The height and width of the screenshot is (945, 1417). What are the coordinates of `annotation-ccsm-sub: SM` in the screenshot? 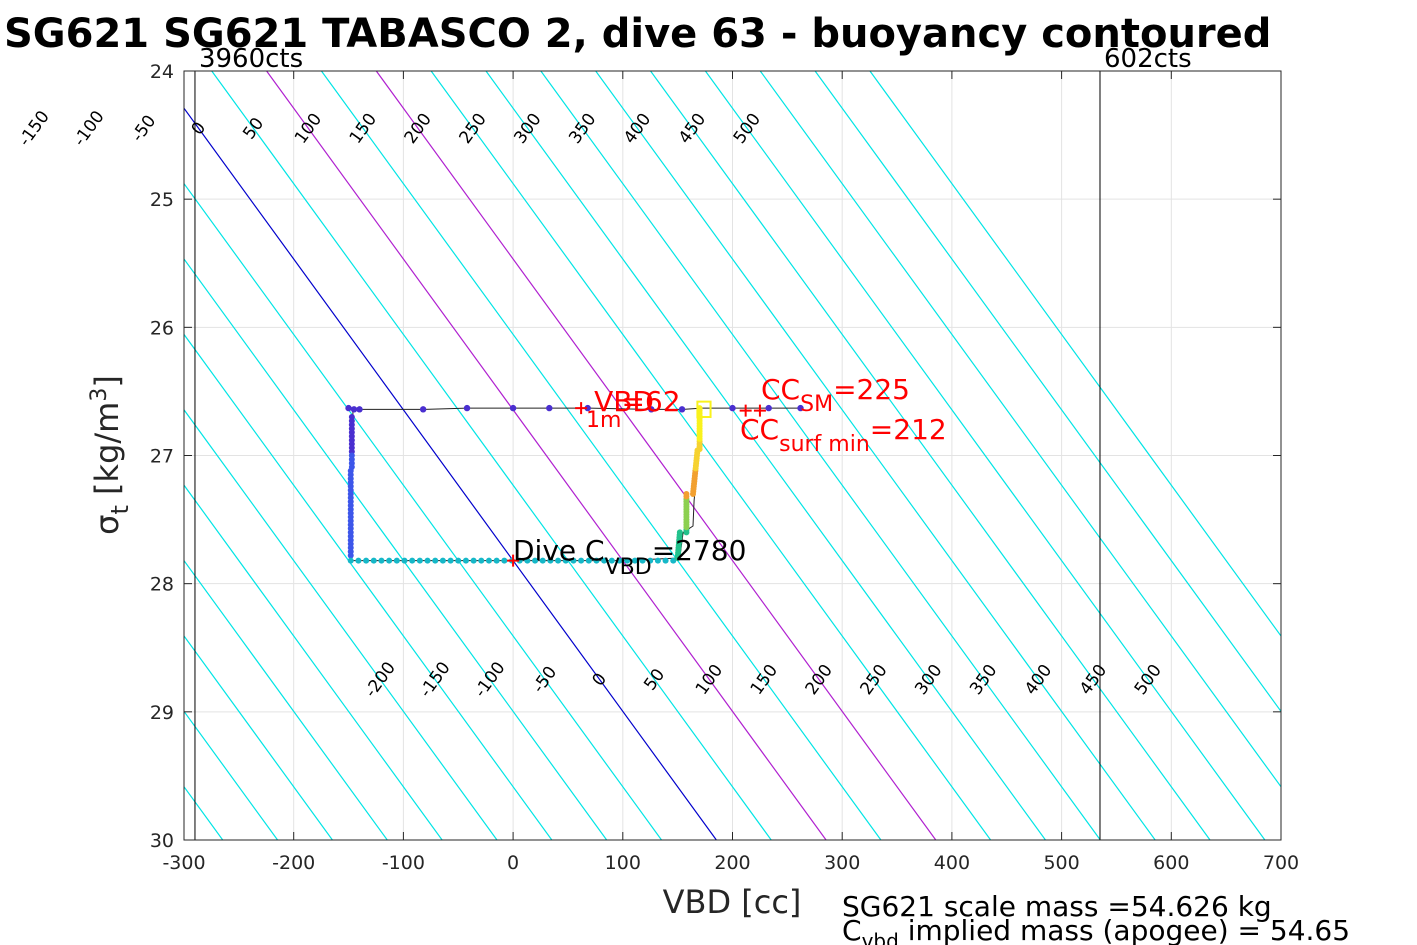 It's located at (816, 404).